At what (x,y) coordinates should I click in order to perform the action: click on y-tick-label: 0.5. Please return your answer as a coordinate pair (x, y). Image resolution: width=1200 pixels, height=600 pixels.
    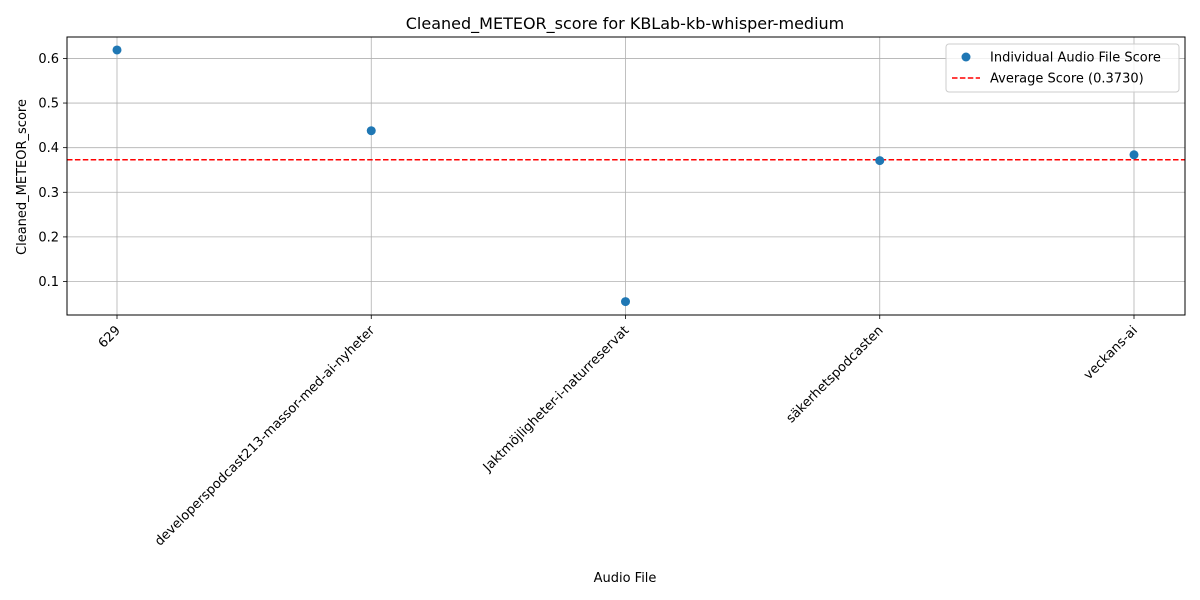
    Looking at the image, I should click on (48, 104).